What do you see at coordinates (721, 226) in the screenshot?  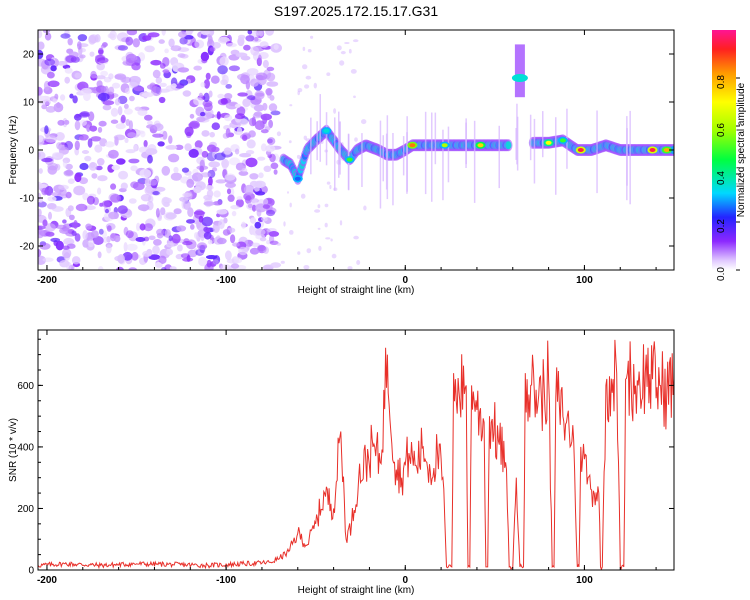 I see `colorbar-tick-label: 0.2` at bounding box center [721, 226].